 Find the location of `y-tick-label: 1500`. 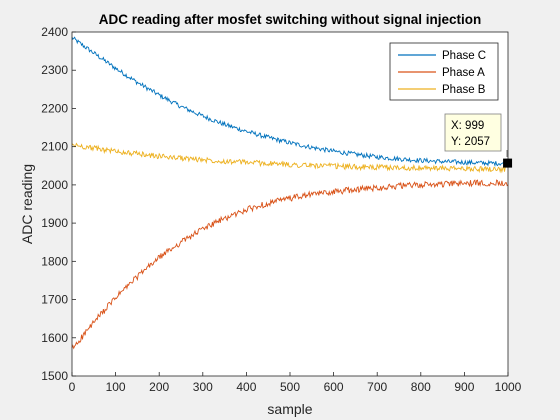

y-tick-label: 1500 is located at coordinates (54, 376).